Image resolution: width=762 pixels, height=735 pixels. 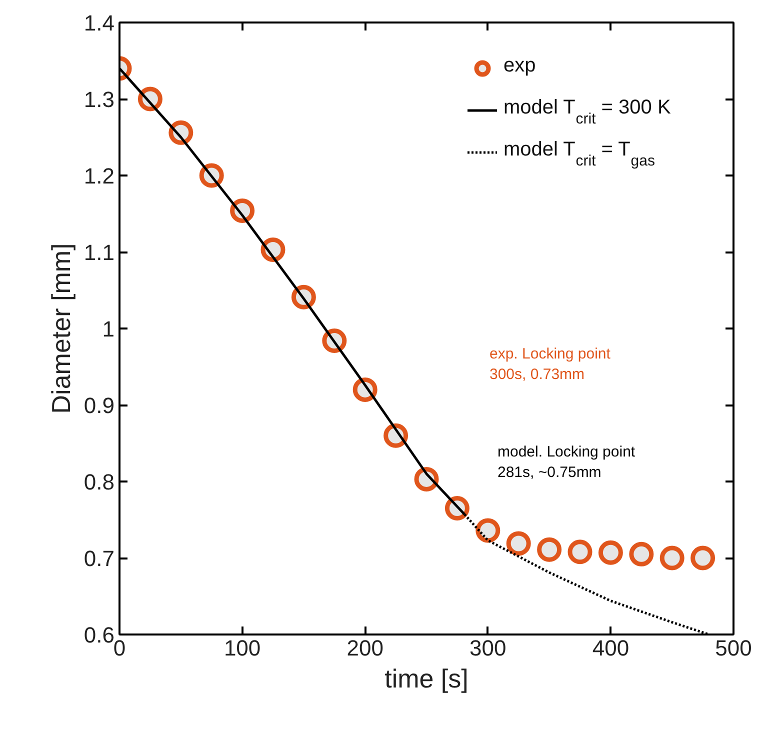 I want to click on y-tick-label: 1.4, so click(x=99, y=23).